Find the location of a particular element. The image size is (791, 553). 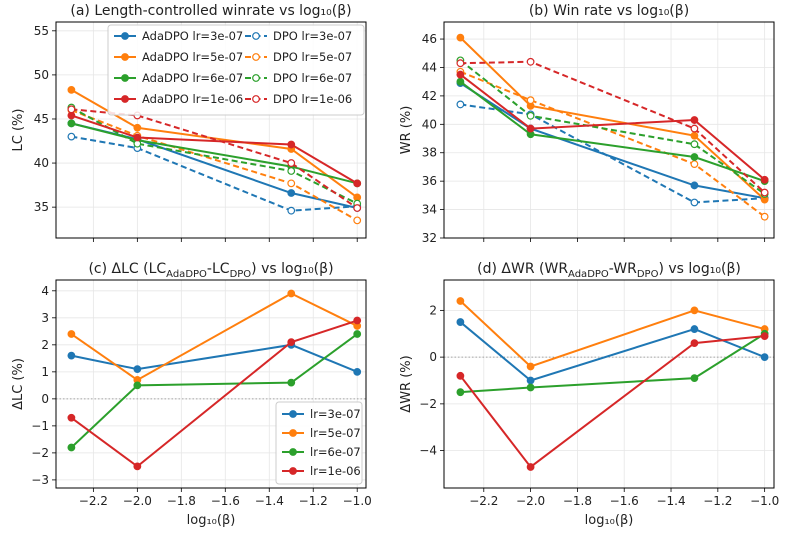

y-axis-label: ΔWR (%) is located at coordinates (406, 383).